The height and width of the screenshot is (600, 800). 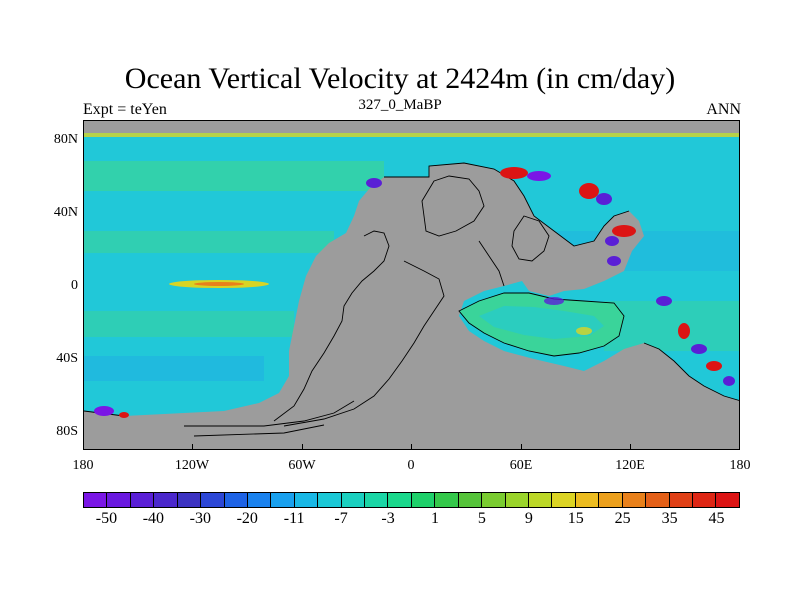 What do you see at coordinates (575, 518) in the screenshot?
I see `colorbar-label: 15` at bounding box center [575, 518].